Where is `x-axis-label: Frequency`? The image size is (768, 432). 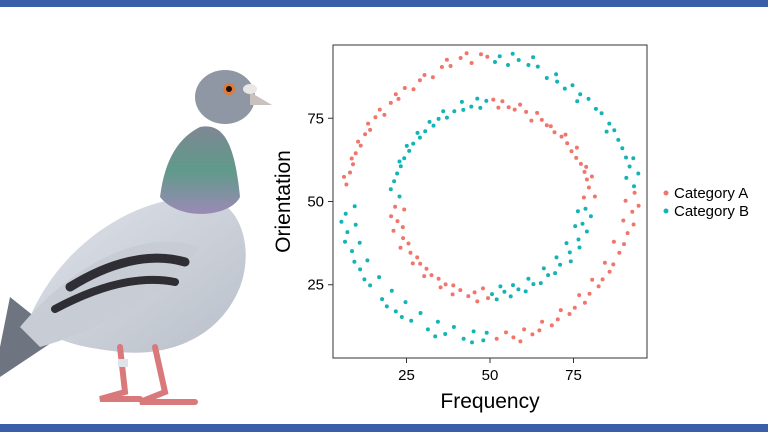
x-axis-label: Frequency is located at coordinates (490, 401).